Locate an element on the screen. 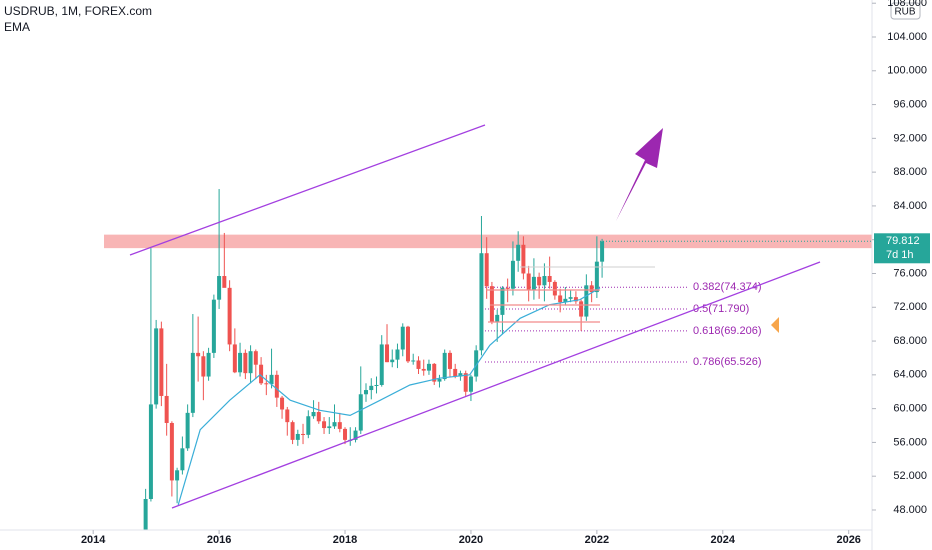 Image resolution: width=932 pixels, height=550 pixels. y-tick-label: 72.000 is located at coordinates (910, 307).